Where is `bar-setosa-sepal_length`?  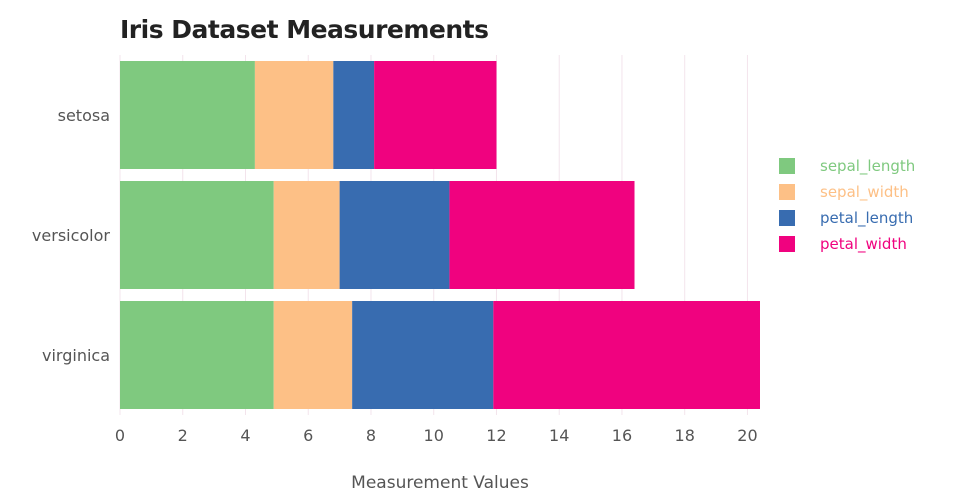
bar-setosa-sepal_length is located at coordinates (187, 115).